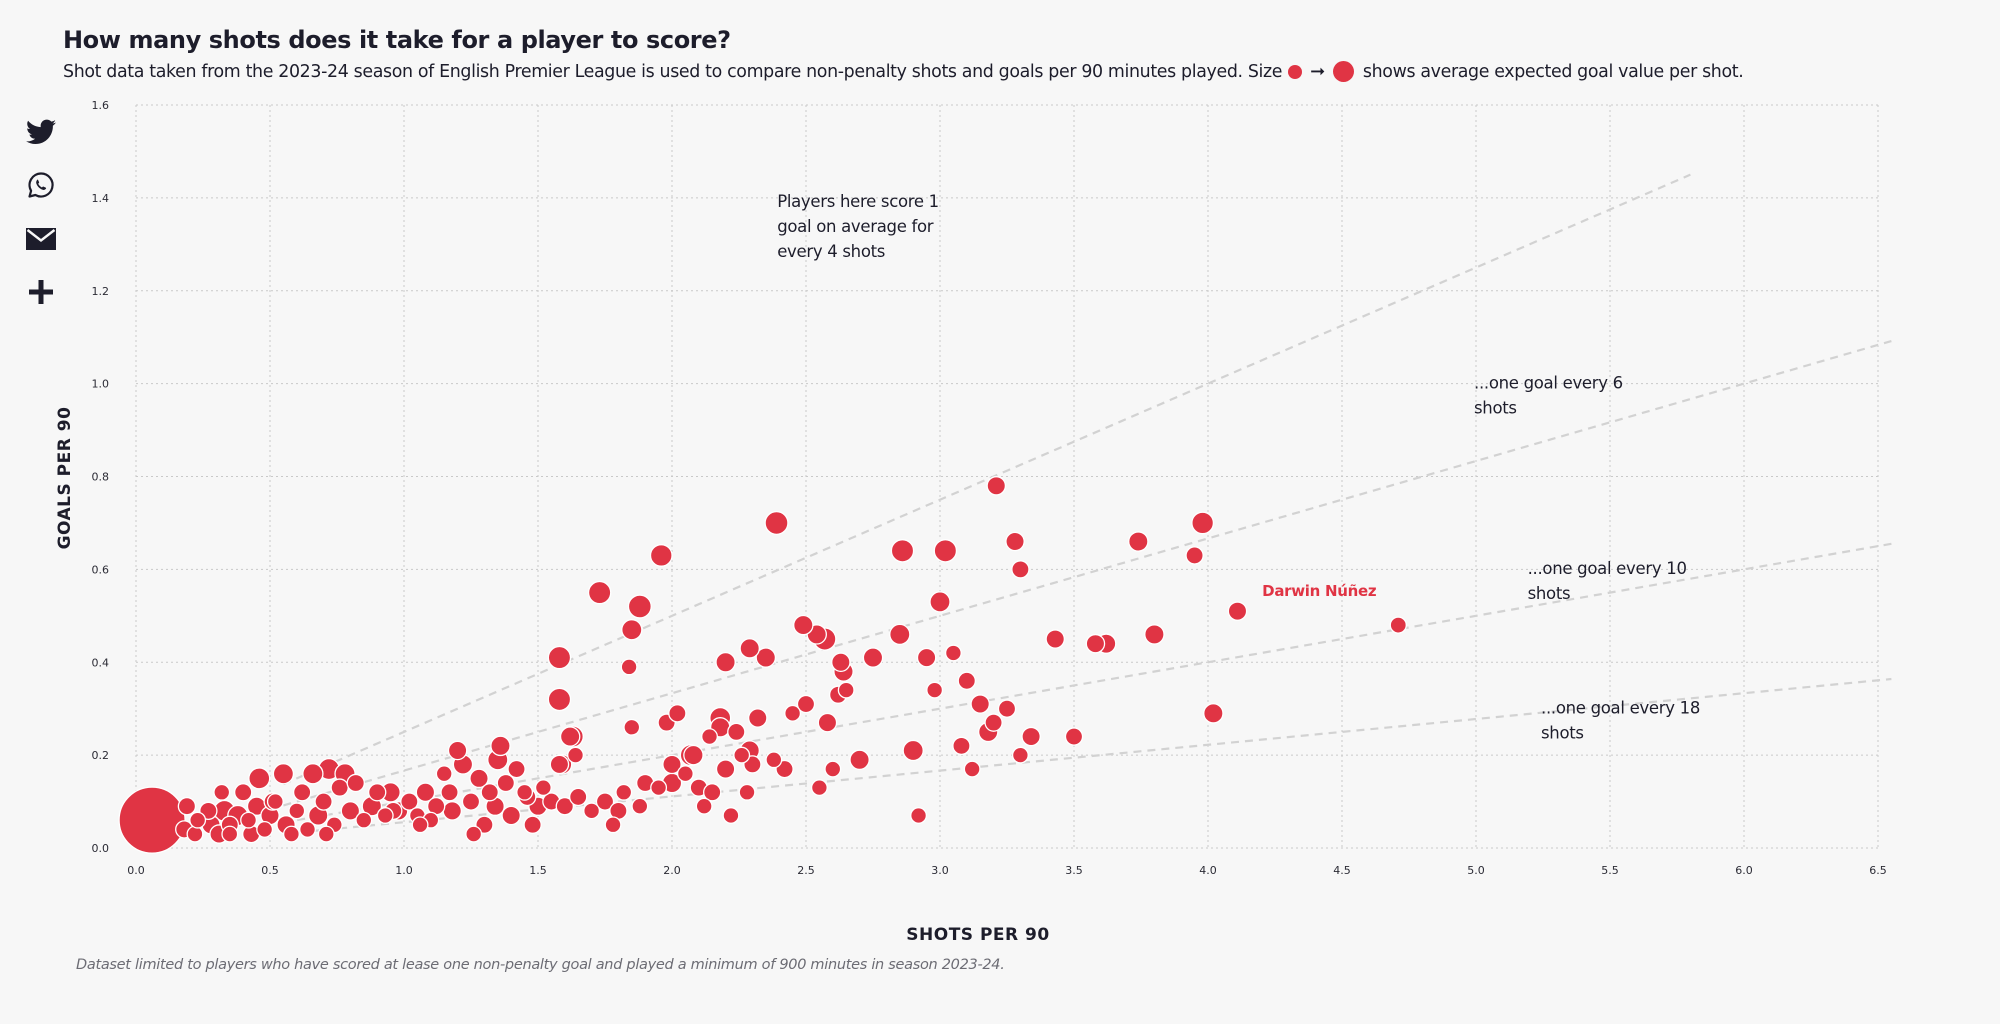 Image resolution: width=2000 pixels, height=1024 pixels. What do you see at coordinates (672, 870) in the screenshot?
I see `x-tick-label: 2.0` at bounding box center [672, 870].